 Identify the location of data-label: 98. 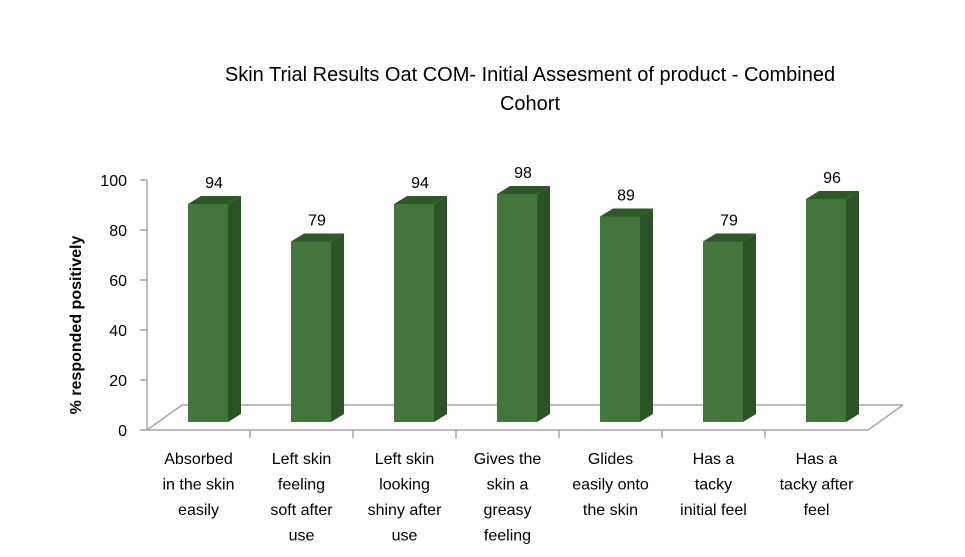
(523, 173).